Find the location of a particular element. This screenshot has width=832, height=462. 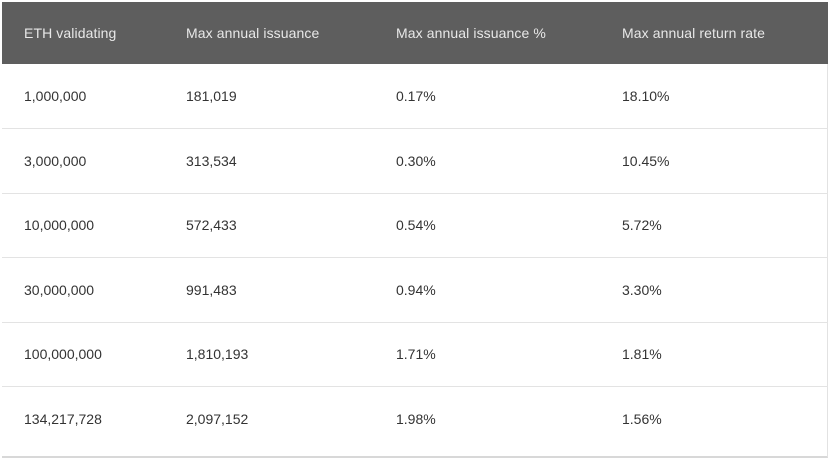

table-row: 1,000,000 181,019 0.17% 18.10% is located at coordinates (415, 96).